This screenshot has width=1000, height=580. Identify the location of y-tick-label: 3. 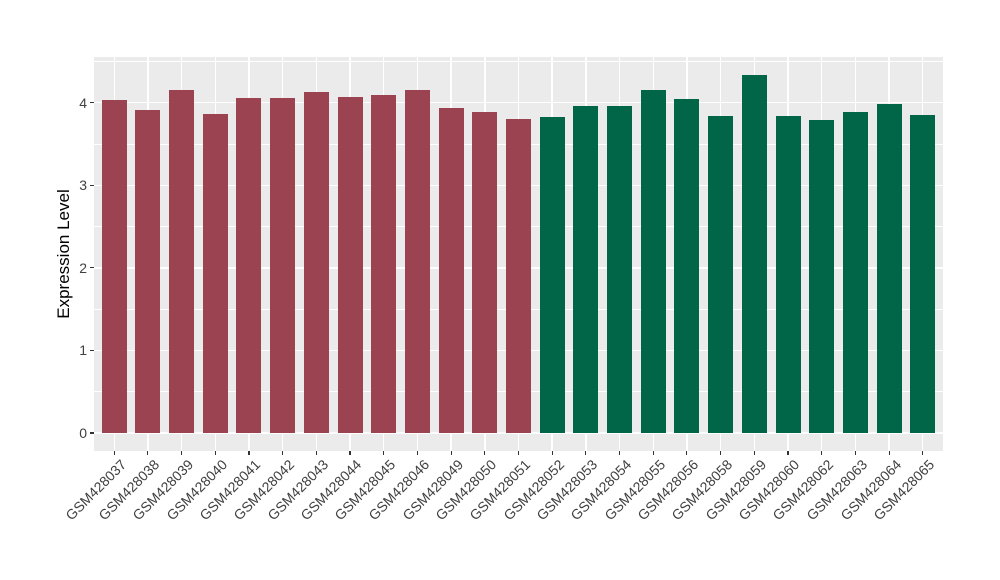
(83, 185).